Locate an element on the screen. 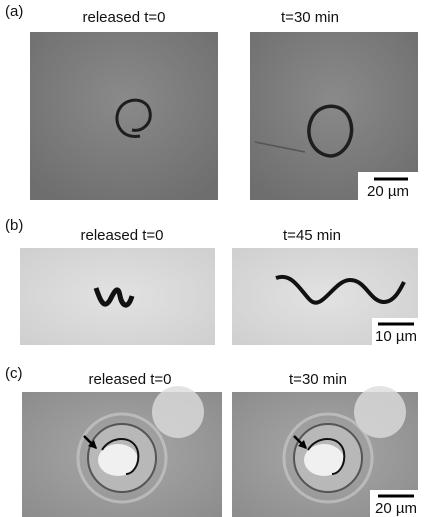 Image resolution: width=426 pixels, height=517 pixels. micrograph: 10 µm is located at coordinates (325, 296).